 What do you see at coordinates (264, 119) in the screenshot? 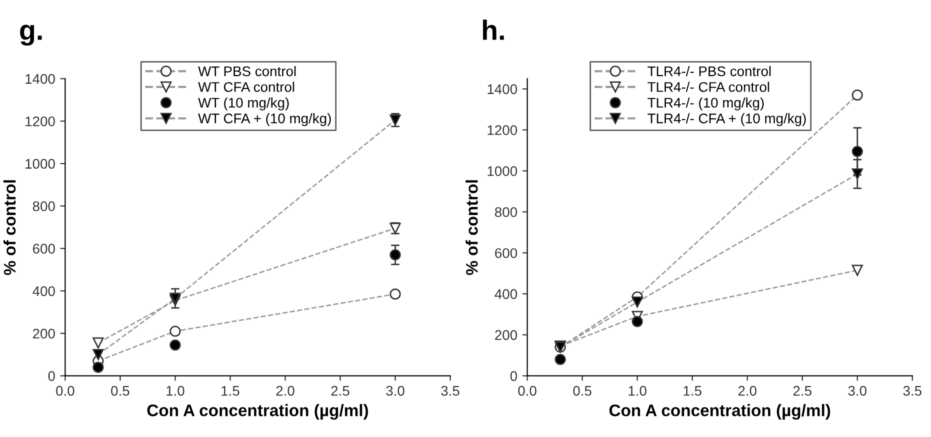
I see `legend-label: WT CFA + (10 mg/kg)` at bounding box center [264, 119].